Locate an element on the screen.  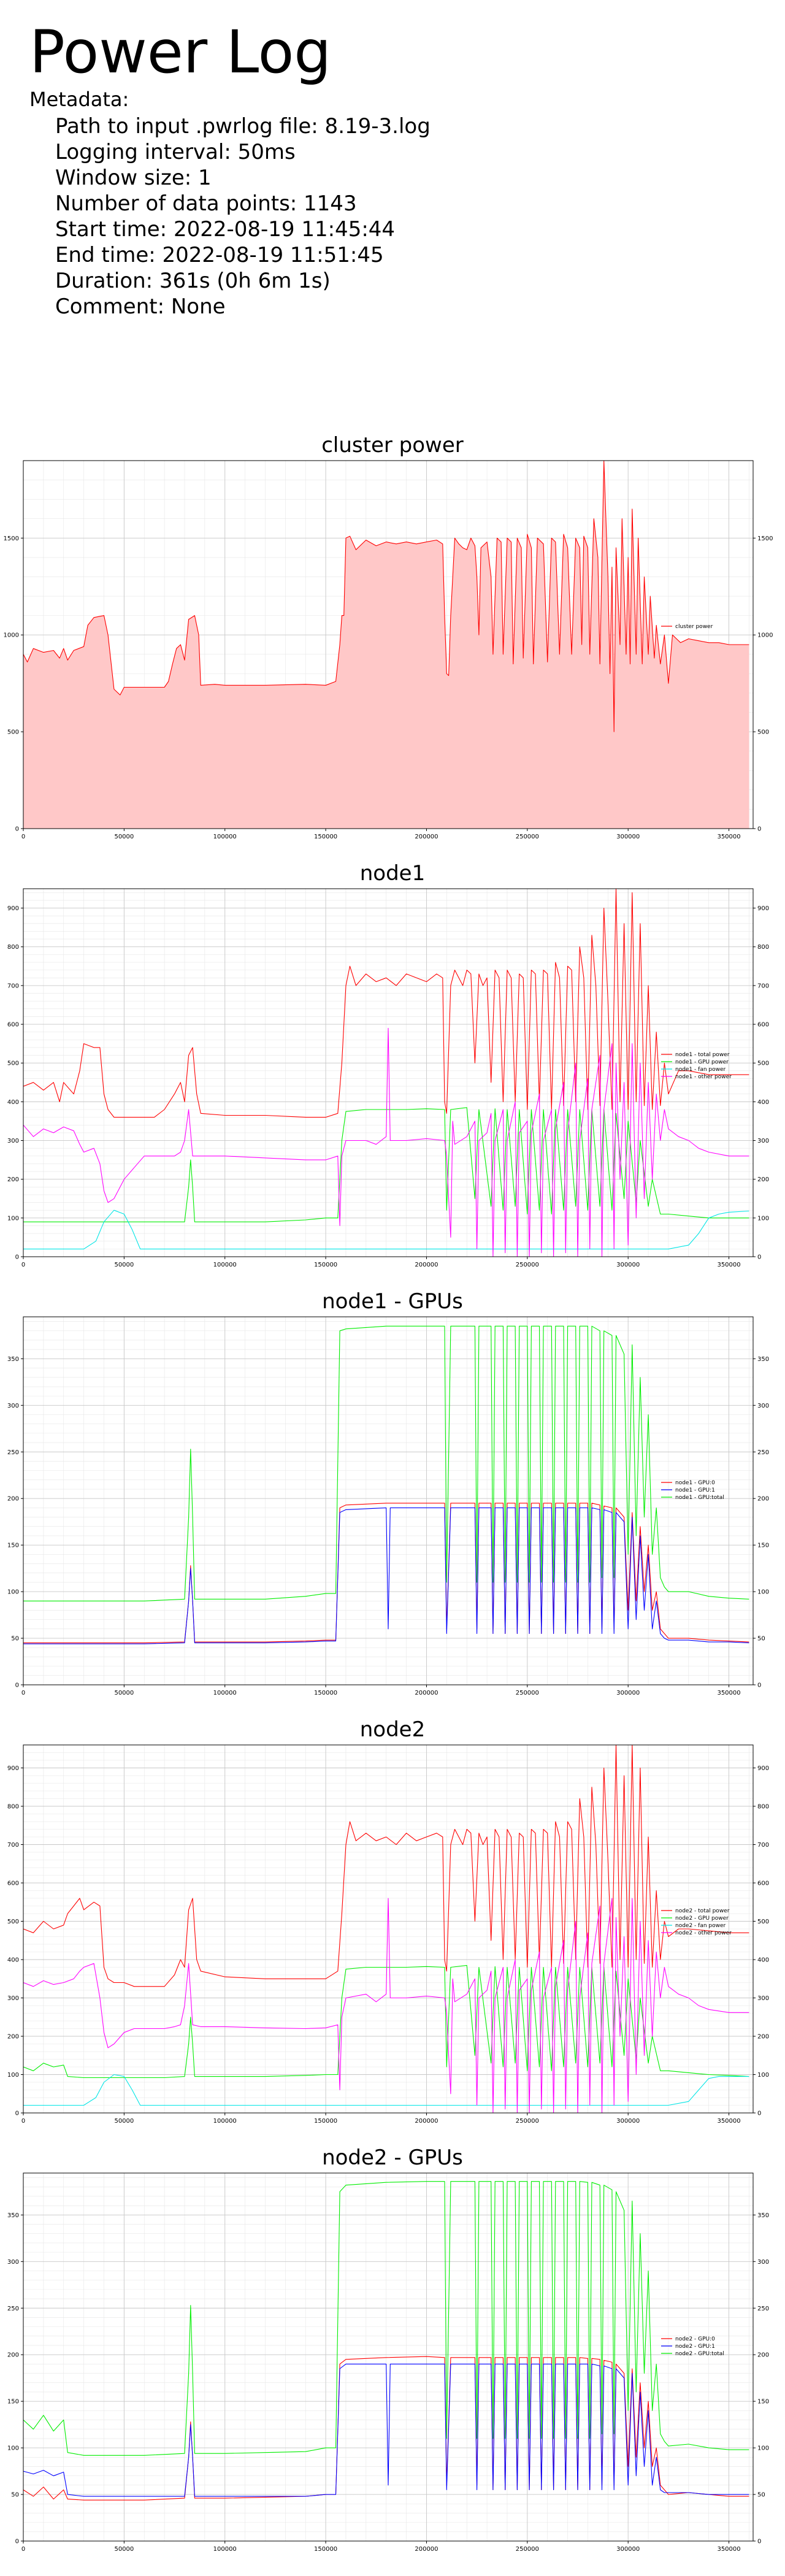
chart-title: node1 is located at coordinates (392, 873).